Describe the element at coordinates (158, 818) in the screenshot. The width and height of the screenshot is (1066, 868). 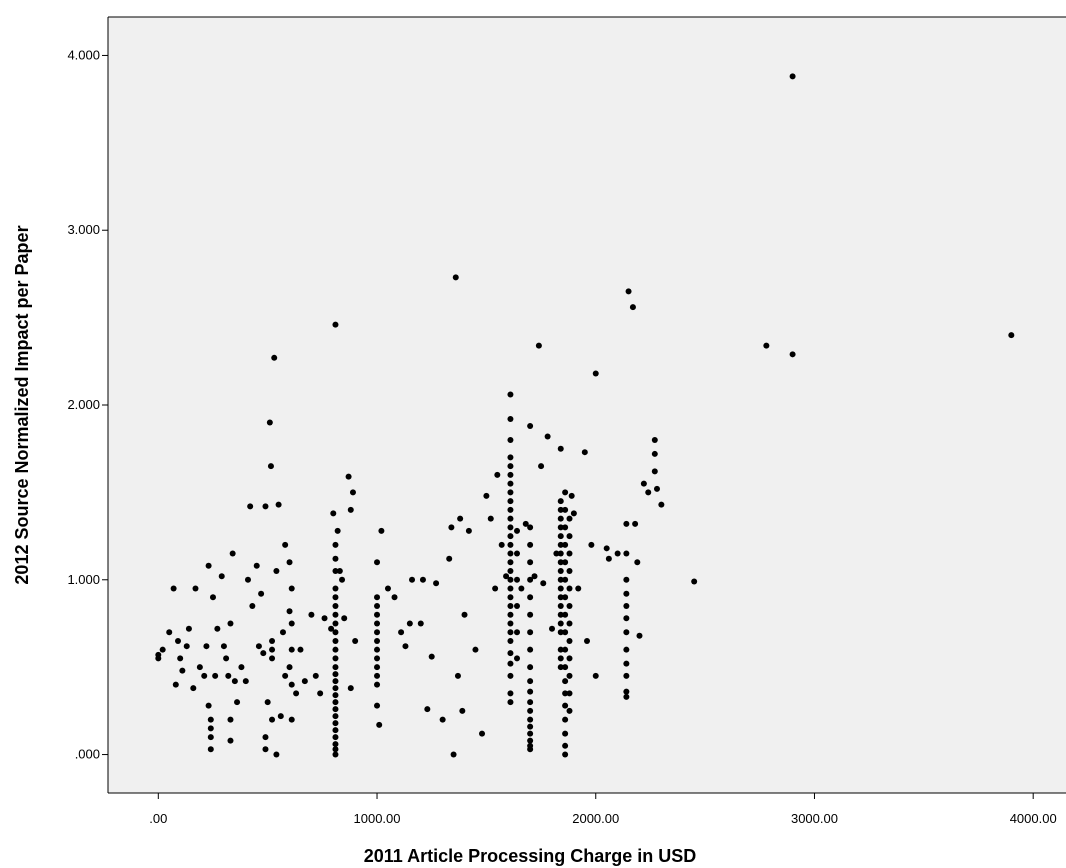
I see `x-tick-label: .00` at that location.